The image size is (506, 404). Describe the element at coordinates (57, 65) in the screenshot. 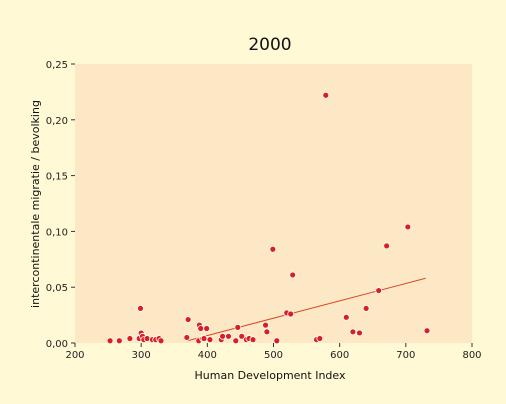

I see `y-tick-label: 0,25` at that location.